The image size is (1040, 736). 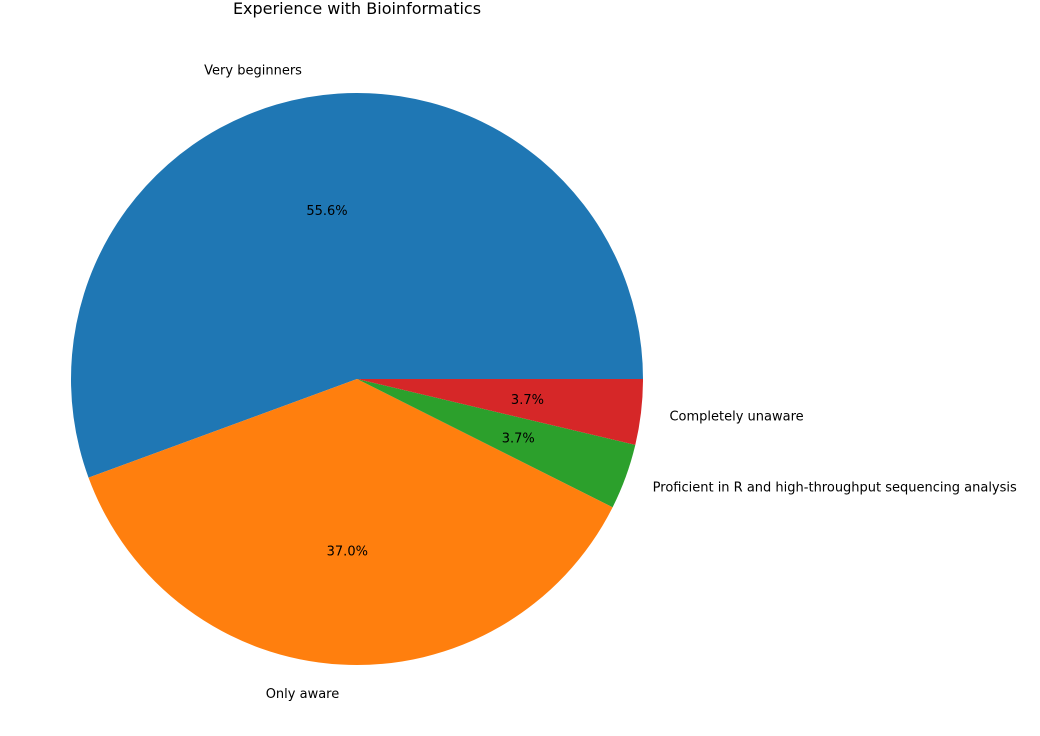 I want to click on slice-label-0: Very beginners, so click(x=253, y=70).